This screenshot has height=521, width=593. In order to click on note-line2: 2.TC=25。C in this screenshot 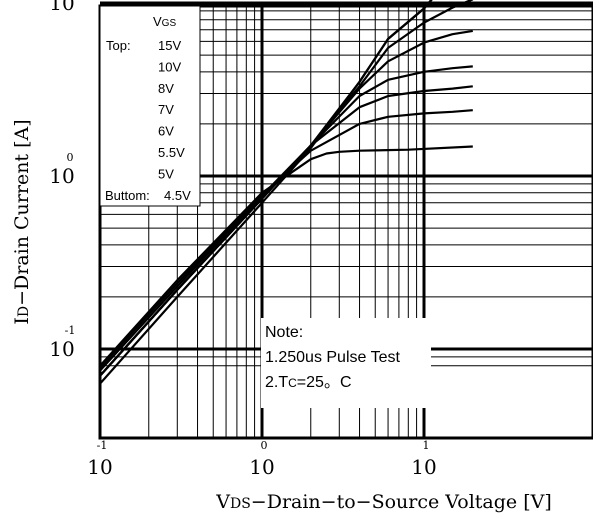, I will do `click(308, 382)`.